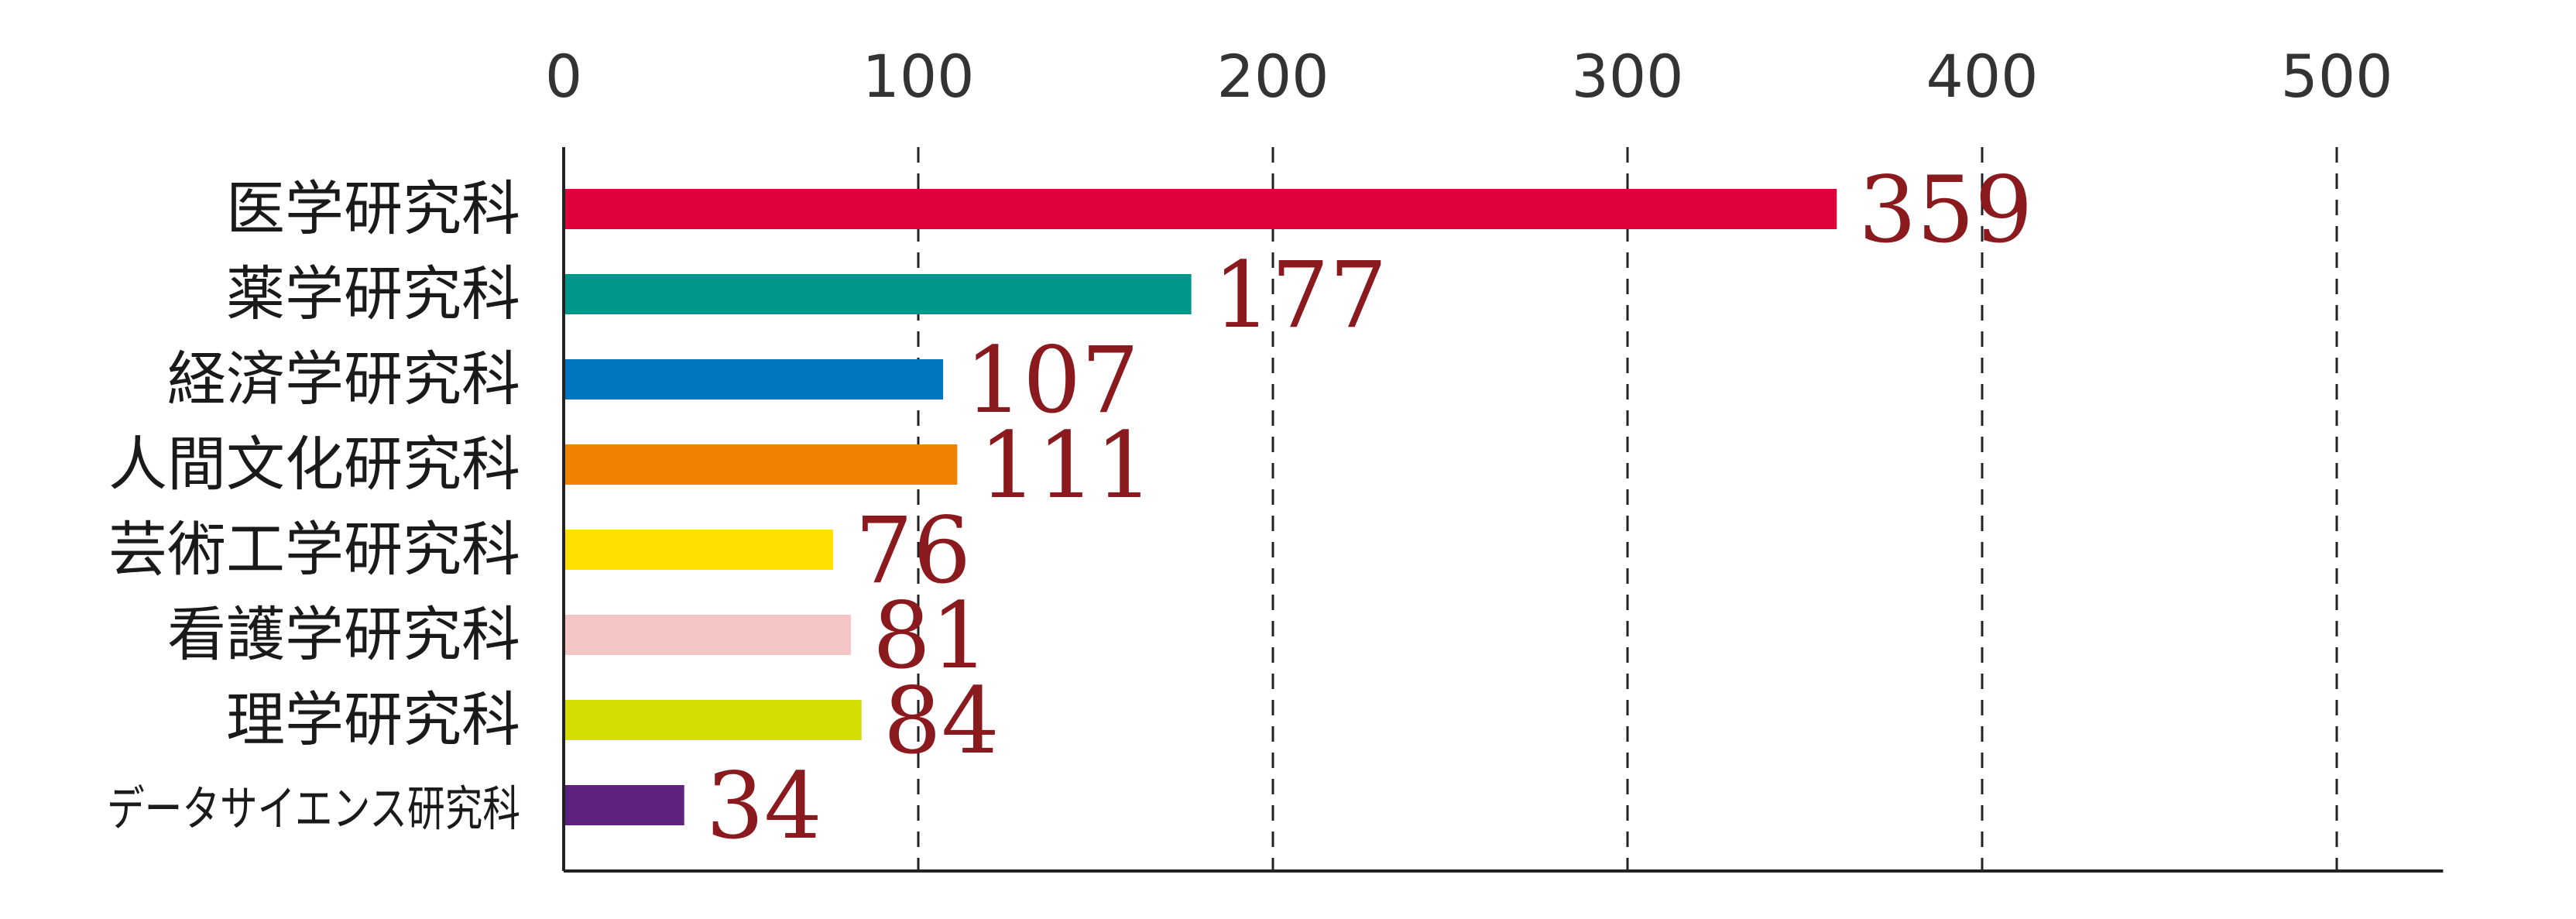 The height and width of the screenshot is (919, 2576). Describe the element at coordinates (941, 720) in the screenshot. I see `value-label: 84` at that location.